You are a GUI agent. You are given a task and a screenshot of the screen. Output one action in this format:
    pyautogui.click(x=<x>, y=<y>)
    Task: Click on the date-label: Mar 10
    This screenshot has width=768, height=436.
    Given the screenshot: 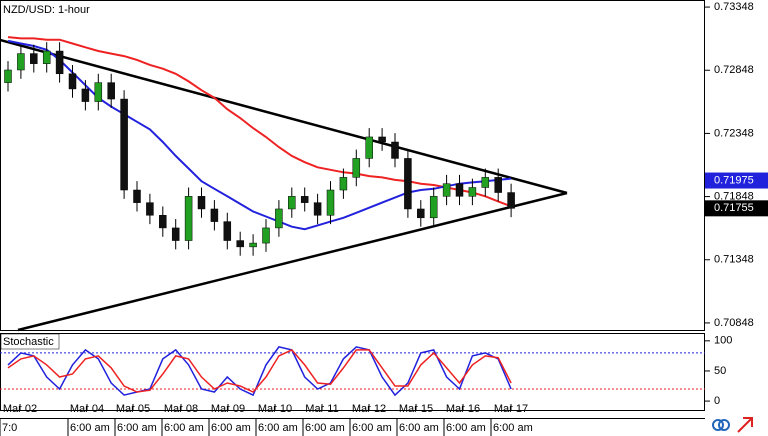 What is the action you would take?
    pyautogui.click(x=275, y=409)
    